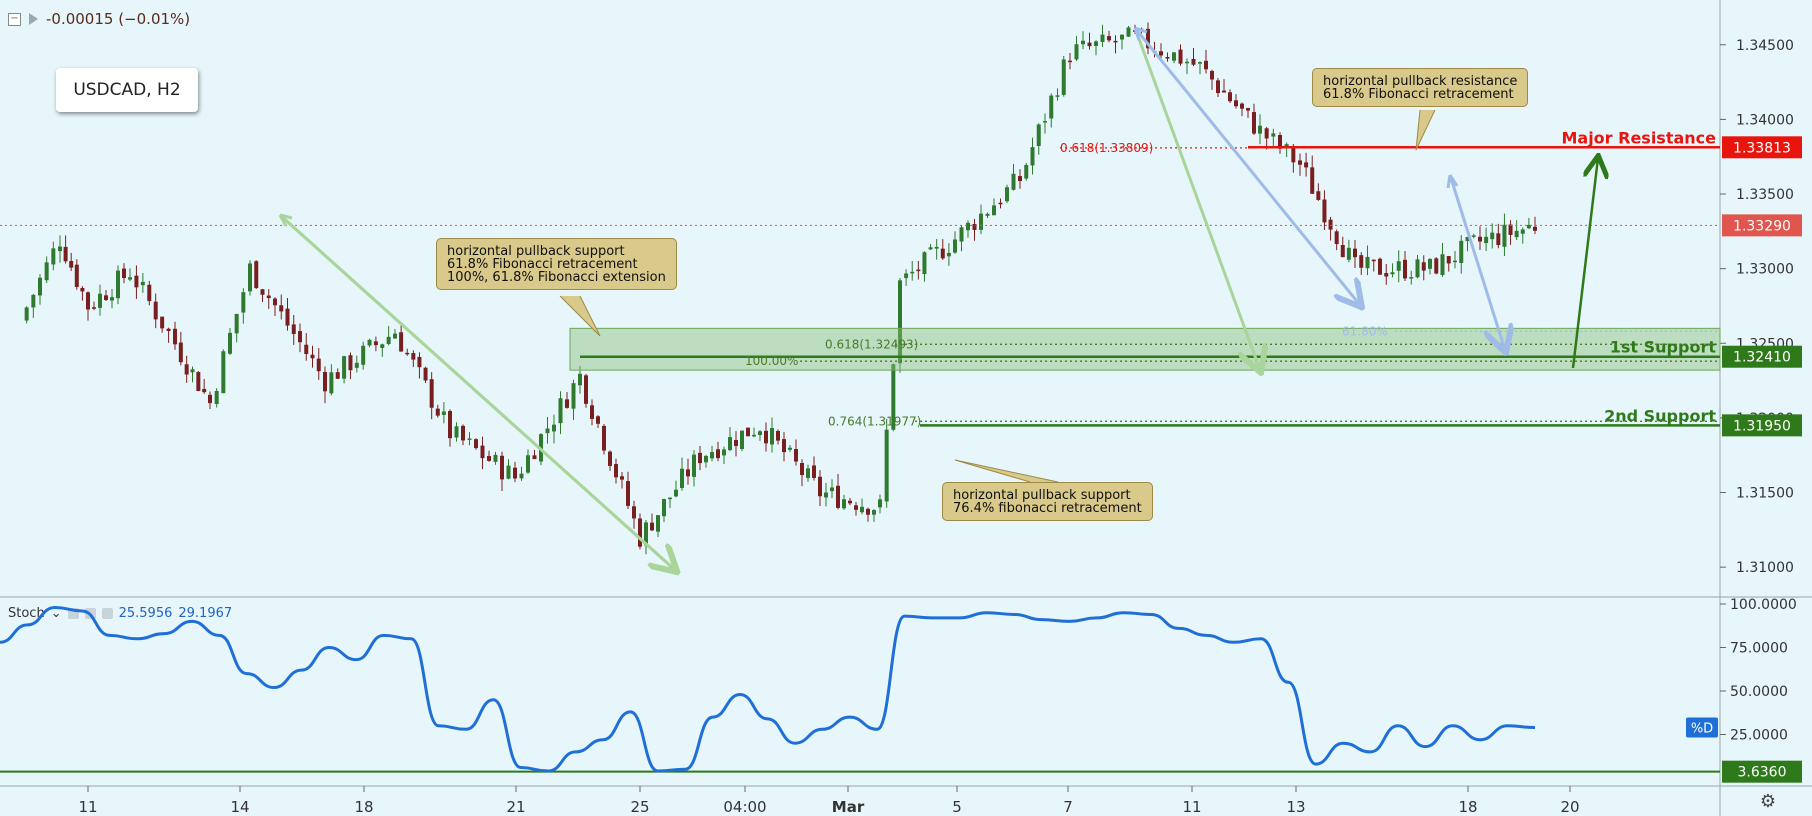 The width and height of the screenshot is (1812, 816). I want to click on callout-line: 76.4% fibonacci retracement, so click(1047, 508).